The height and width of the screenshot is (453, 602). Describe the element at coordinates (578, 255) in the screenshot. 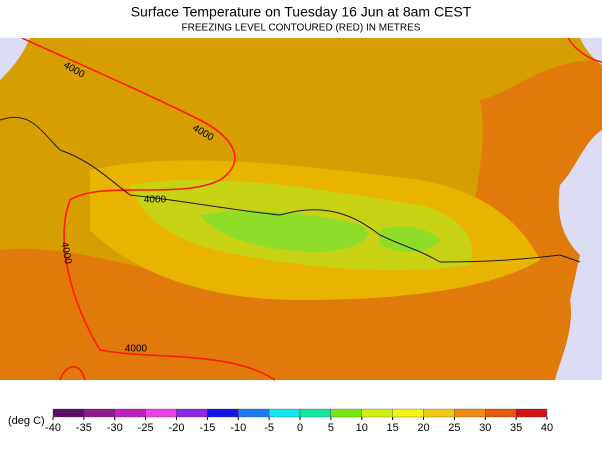

I see `sea-east` at that location.